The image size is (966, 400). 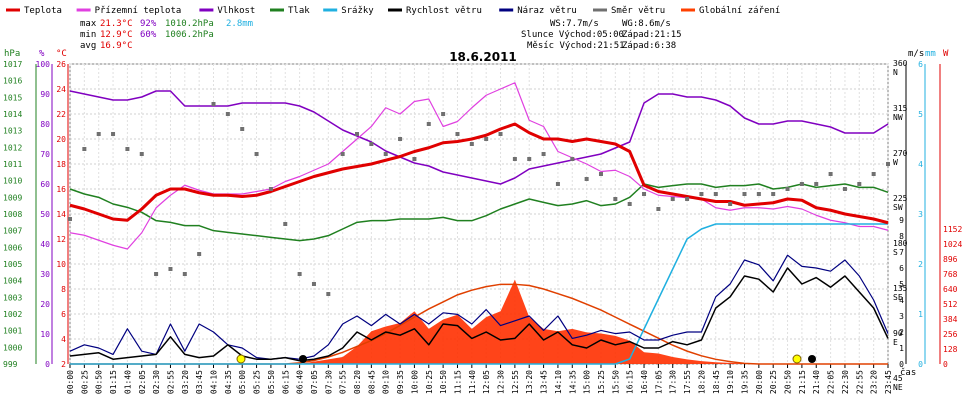 What do you see at coordinates (576, 46) in the screenshot?
I see `stat-moon: Měsíc Východ:21:51` at bounding box center [576, 46].